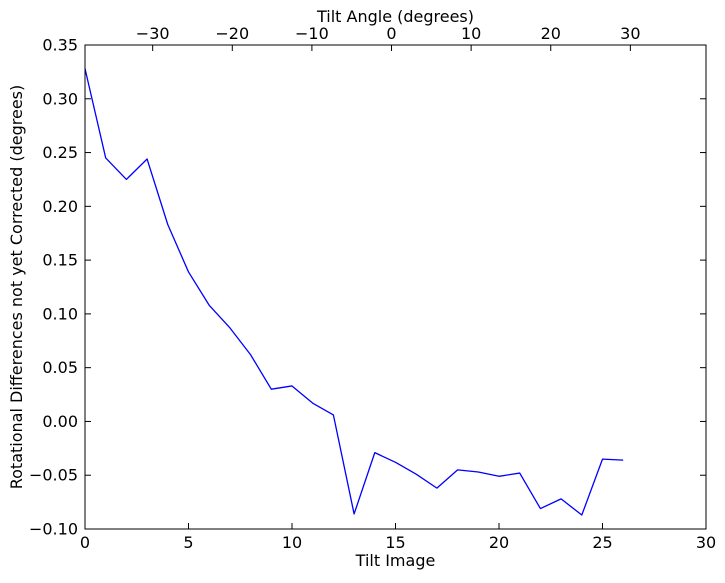  Describe the element at coordinates (312, 33) in the screenshot. I see `top-tick-label: −10` at that location.